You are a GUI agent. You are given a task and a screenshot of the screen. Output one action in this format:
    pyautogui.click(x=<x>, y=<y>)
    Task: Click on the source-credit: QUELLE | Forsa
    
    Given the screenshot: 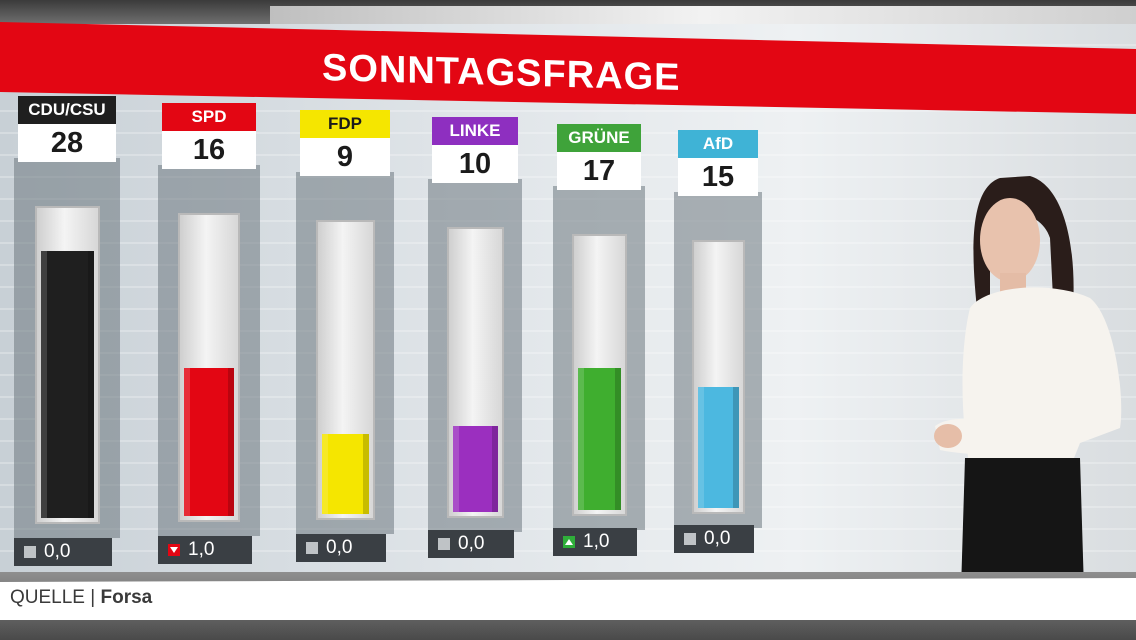 What is the action you would take?
    pyautogui.click(x=81, y=598)
    